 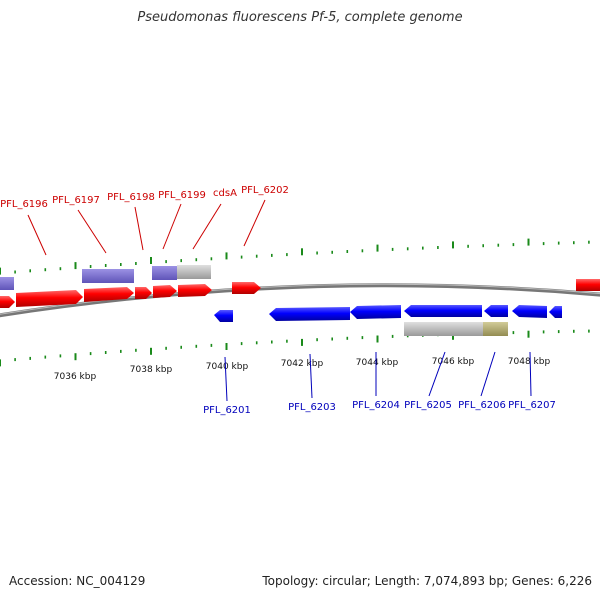 I want to click on gene-label-forward: PFL_6196, so click(x=24, y=204).